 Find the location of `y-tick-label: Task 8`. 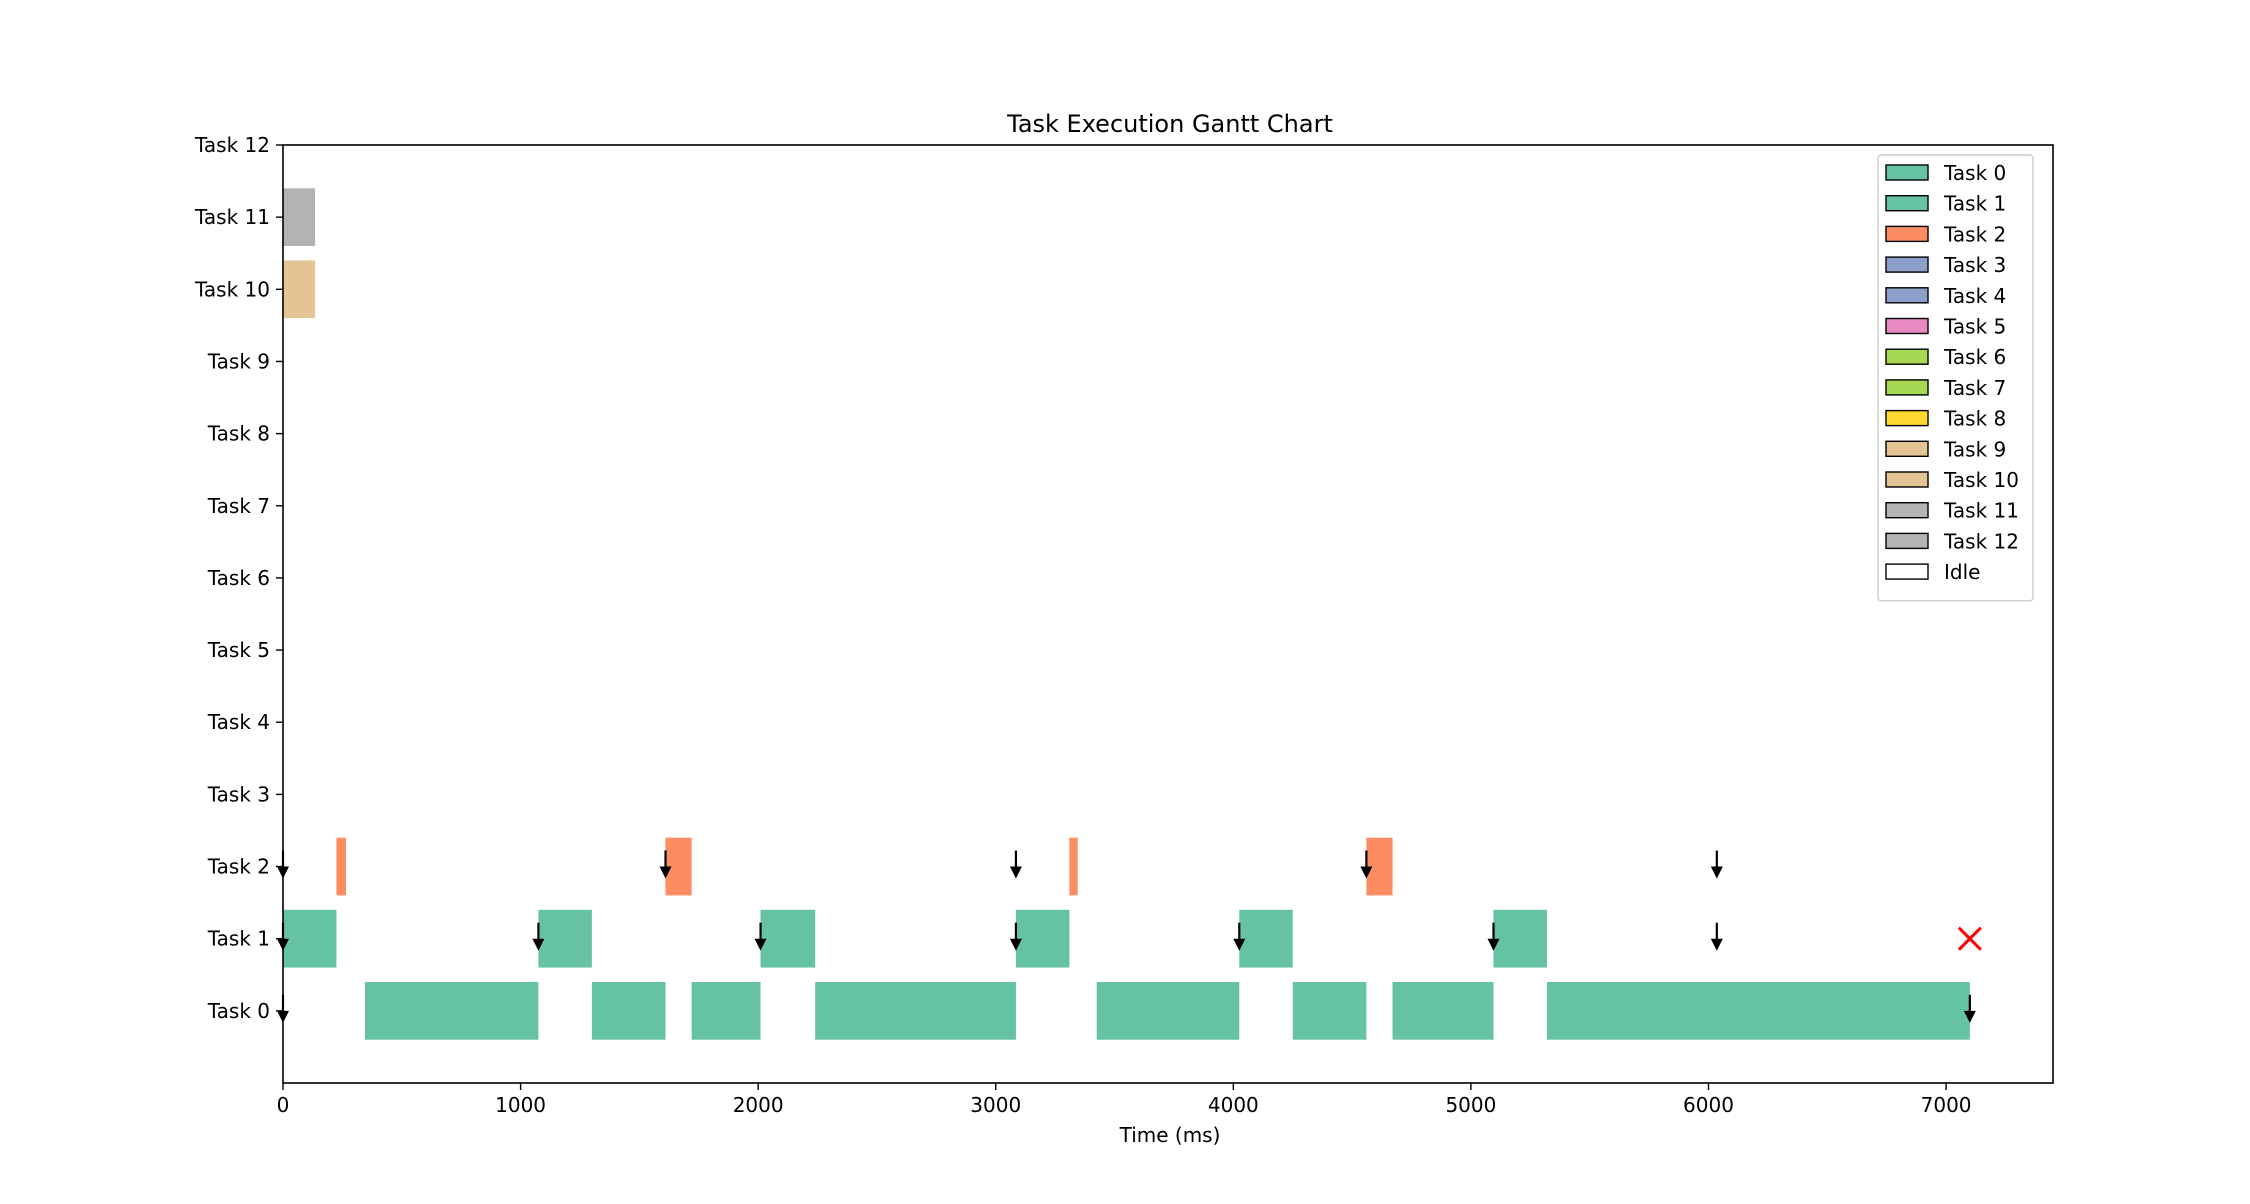

y-tick-label: Task 8 is located at coordinates (238, 434).